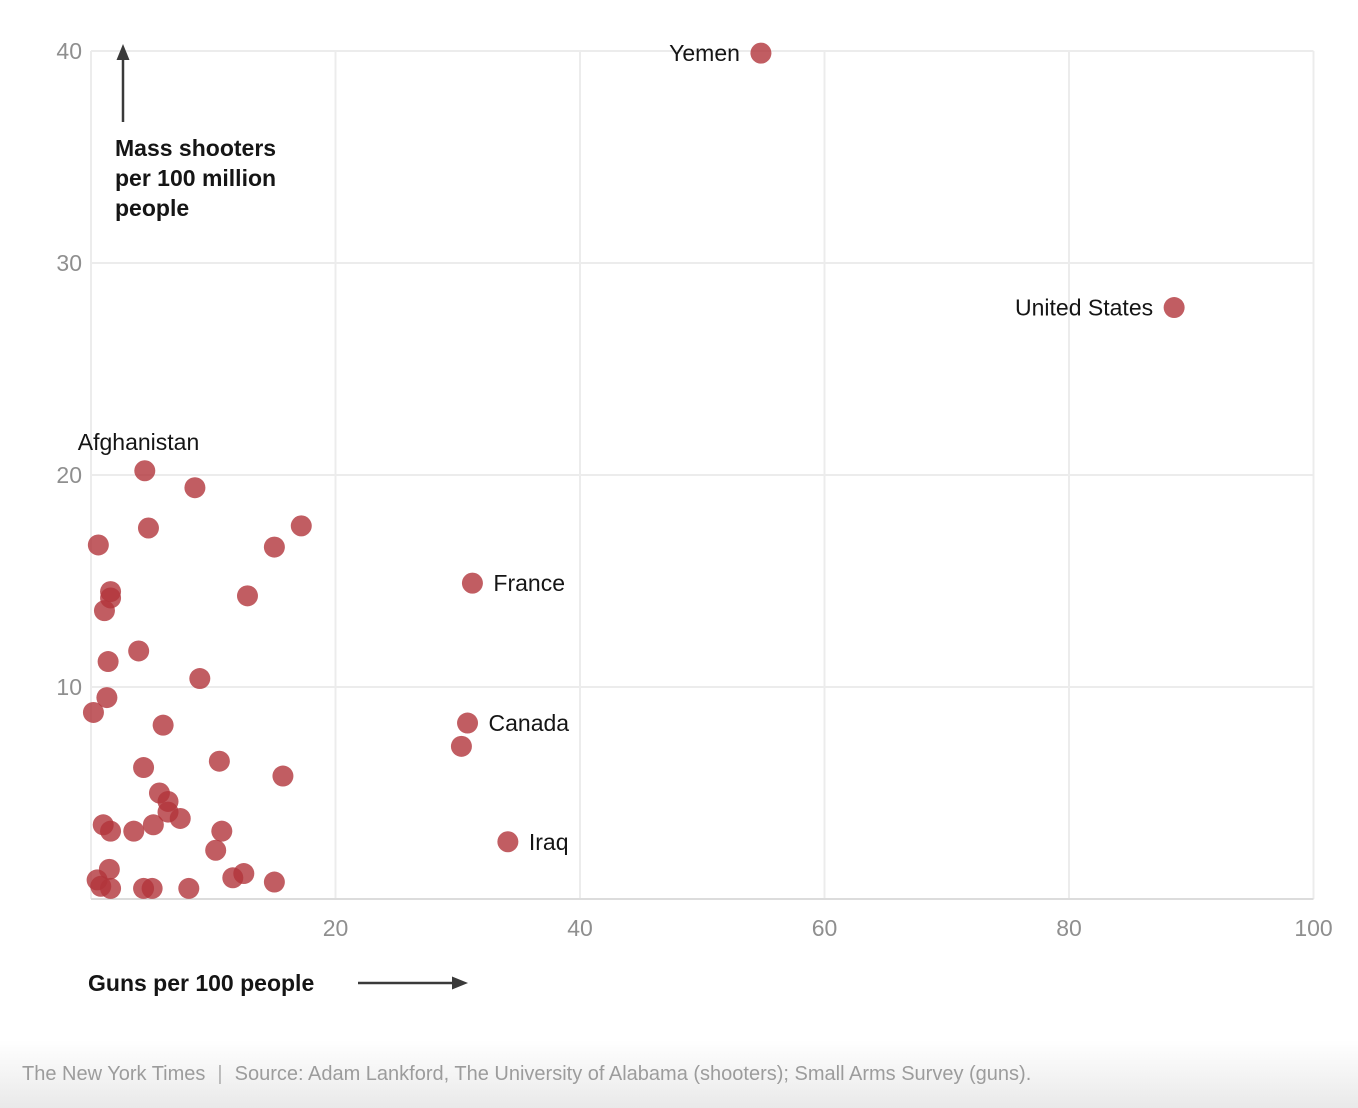  I want to click on y-tick-label: 40, so click(69, 51).